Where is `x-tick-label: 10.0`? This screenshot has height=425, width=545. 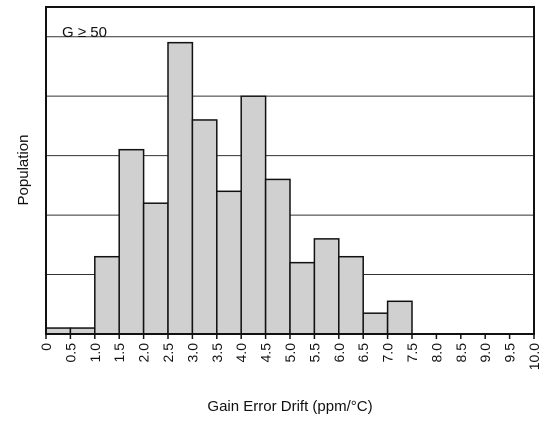
x-tick-label: 10.0 is located at coordinates (534, 356).